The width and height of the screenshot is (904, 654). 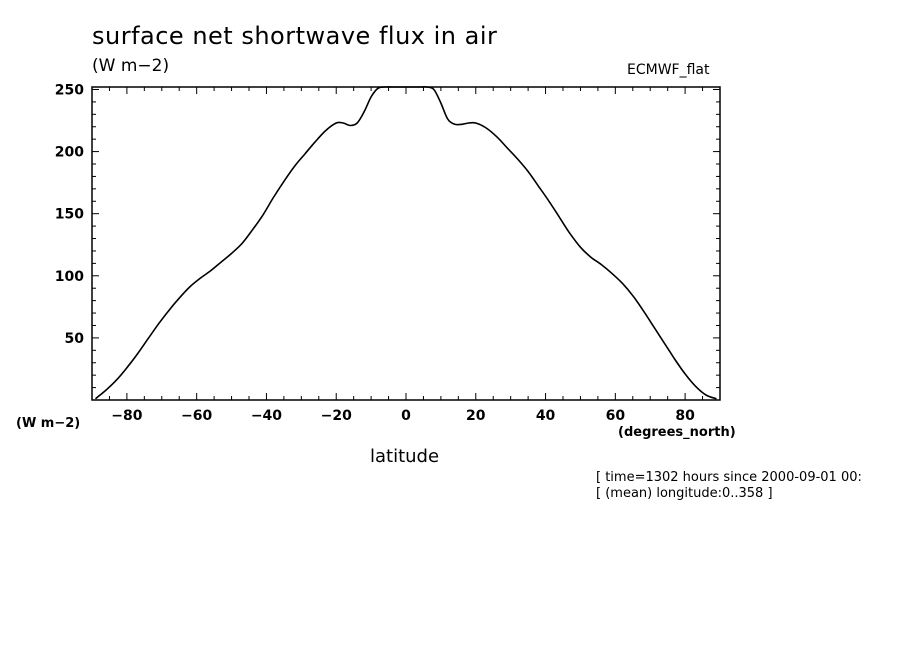 What do you see at coordinates (685, 416) in the screenshot?
I see `x-tick-label: 80` at bounding box center [685, 416].